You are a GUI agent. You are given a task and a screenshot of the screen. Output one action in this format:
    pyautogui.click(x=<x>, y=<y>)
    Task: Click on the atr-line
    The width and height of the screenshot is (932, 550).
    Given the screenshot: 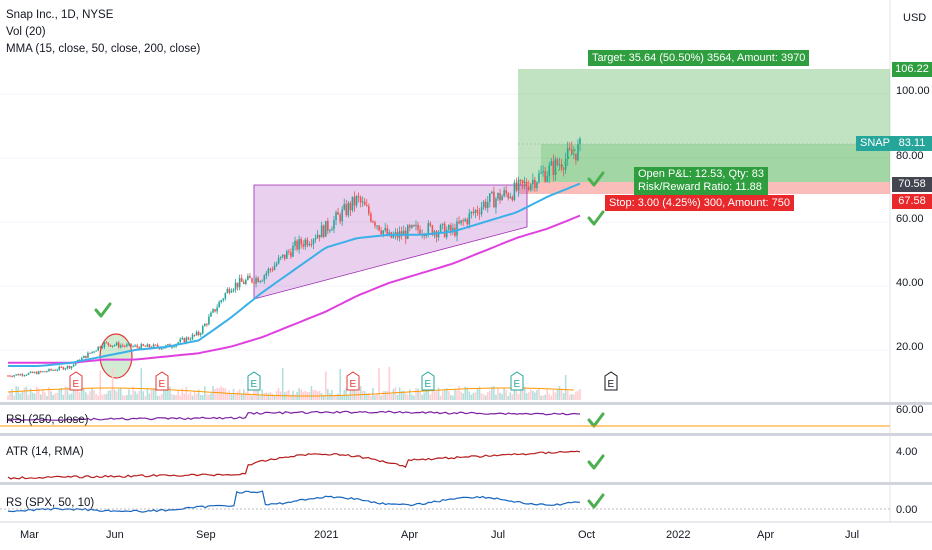 What is the action you would take?
    pyautogui.click(x=294, y=465)
    